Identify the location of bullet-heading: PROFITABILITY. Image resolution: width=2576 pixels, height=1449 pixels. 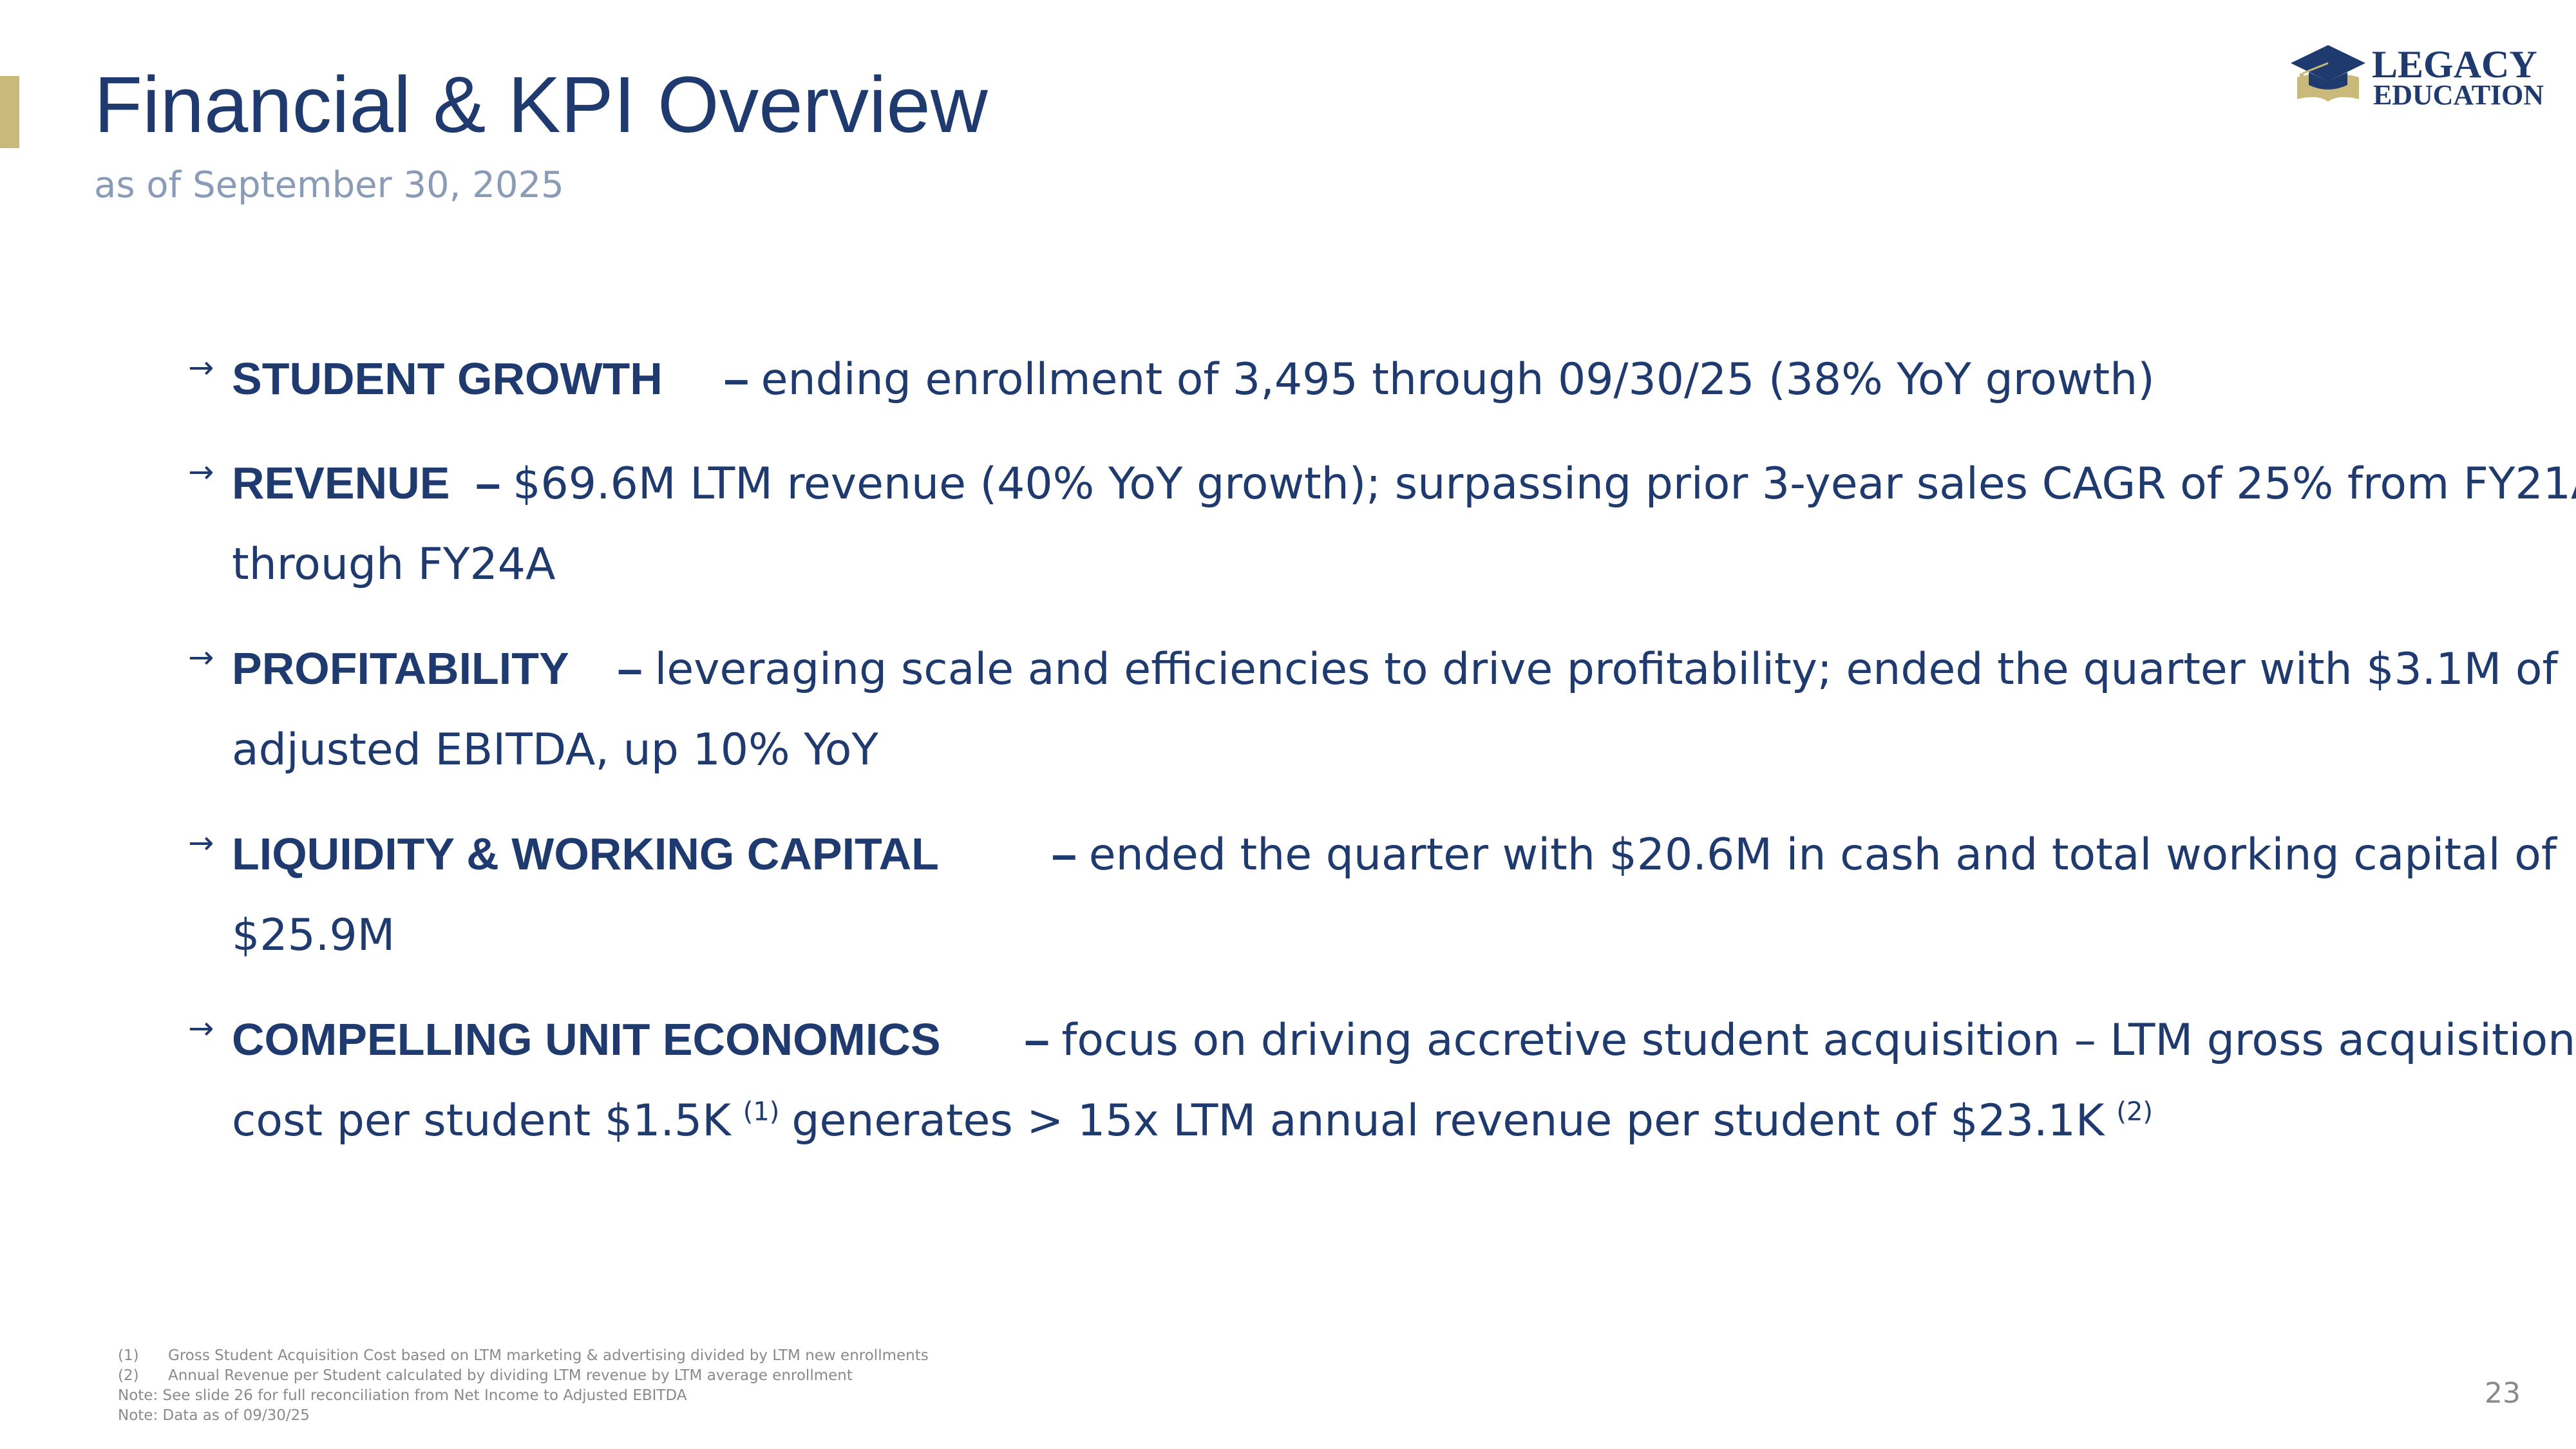
(400, 668).